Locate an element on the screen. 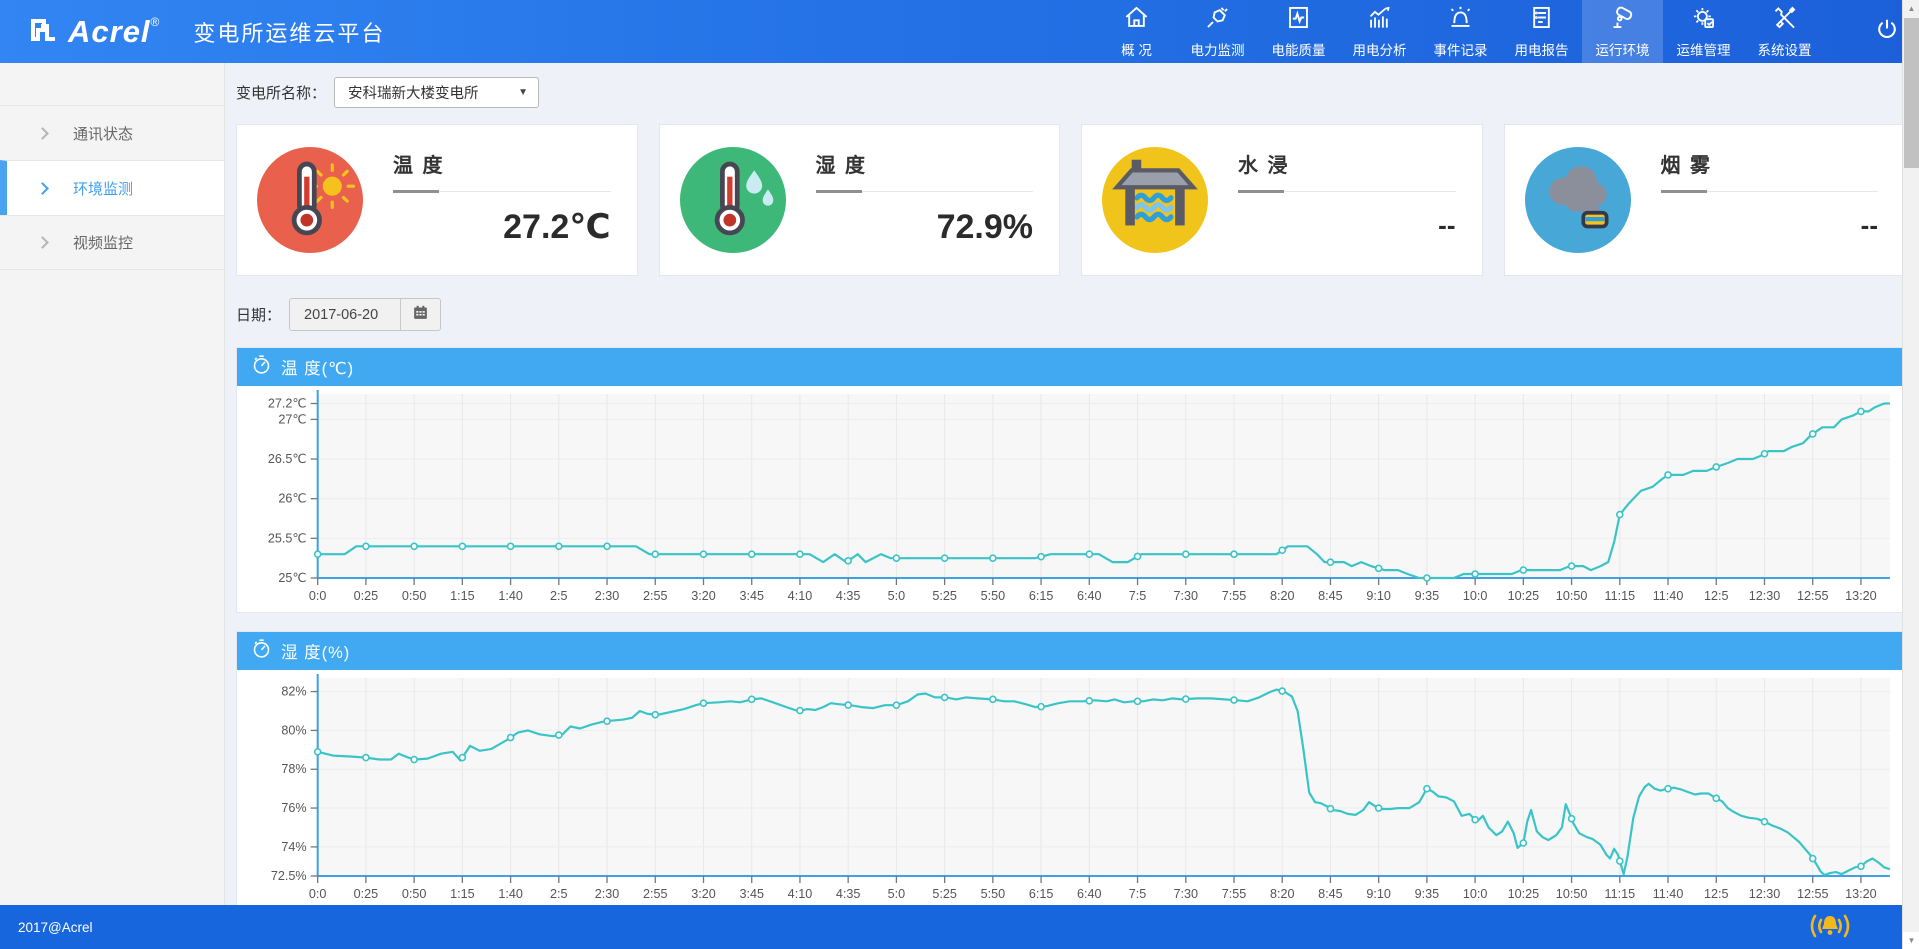 Image resolution: width=1919 pixels, height=949 pixels. card-title: 水 浸 is located at coordinates (1264, 166).